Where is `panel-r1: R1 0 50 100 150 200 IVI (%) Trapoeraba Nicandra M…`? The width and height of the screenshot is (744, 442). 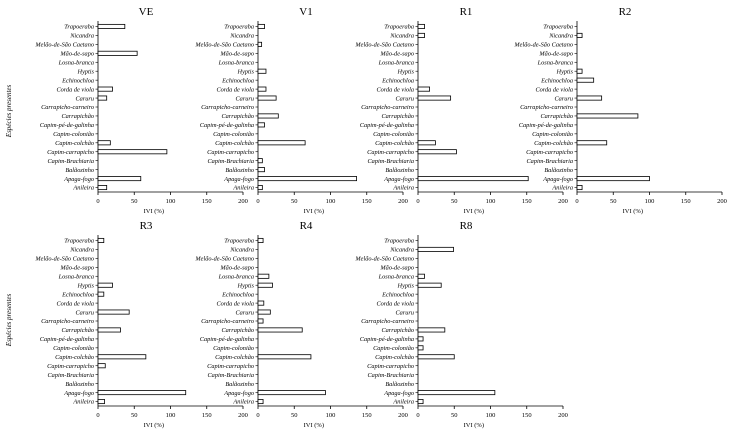 panel-r1: R1 0 50 100 150 200 IVI (%) Trapoeraba Nicandra M… is located at coordinates (460, 110).